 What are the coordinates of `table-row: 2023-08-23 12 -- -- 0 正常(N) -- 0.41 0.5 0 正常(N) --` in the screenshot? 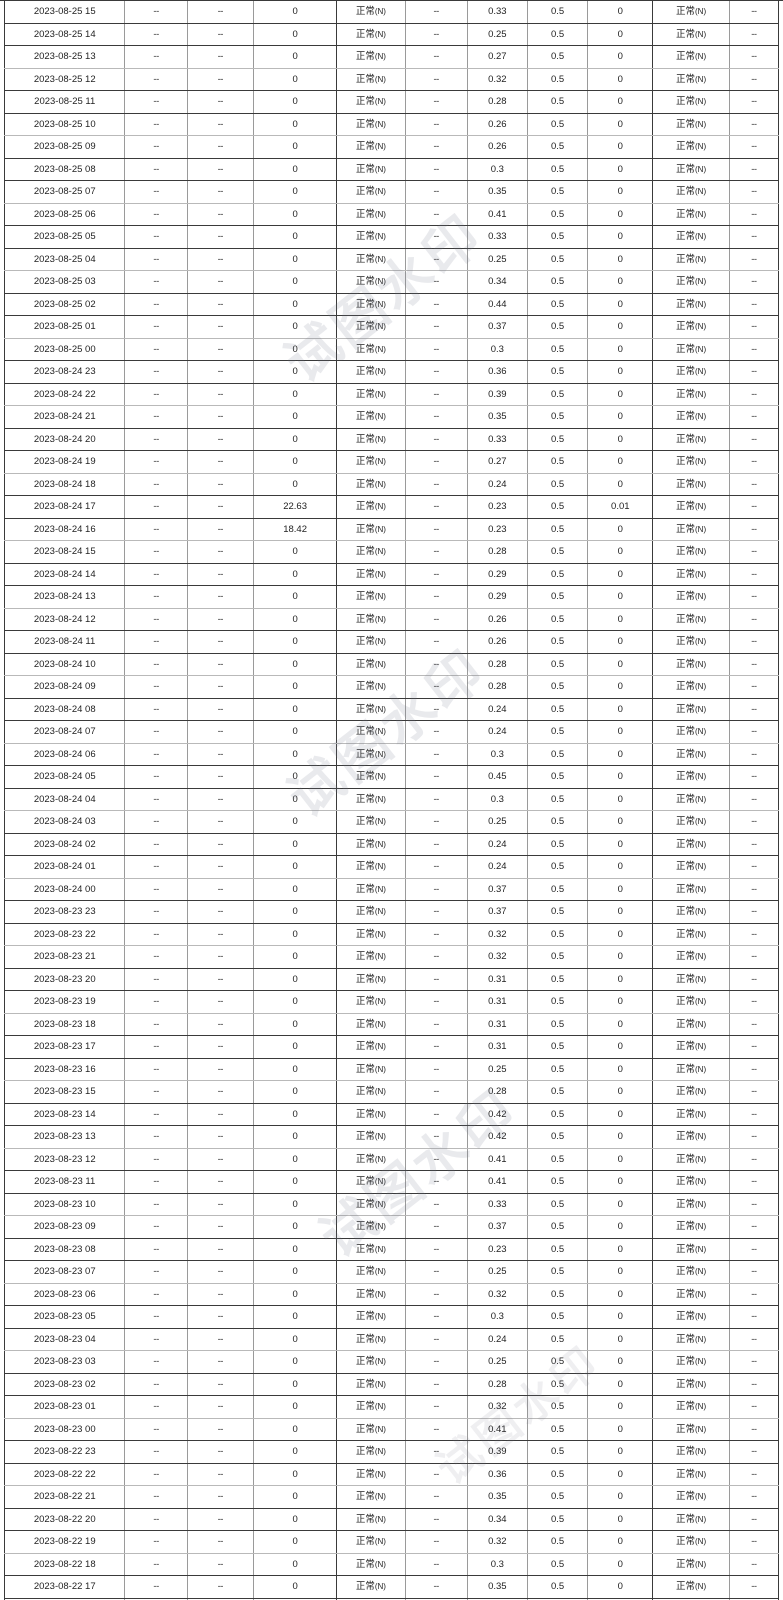 It's located at (391, 1159).